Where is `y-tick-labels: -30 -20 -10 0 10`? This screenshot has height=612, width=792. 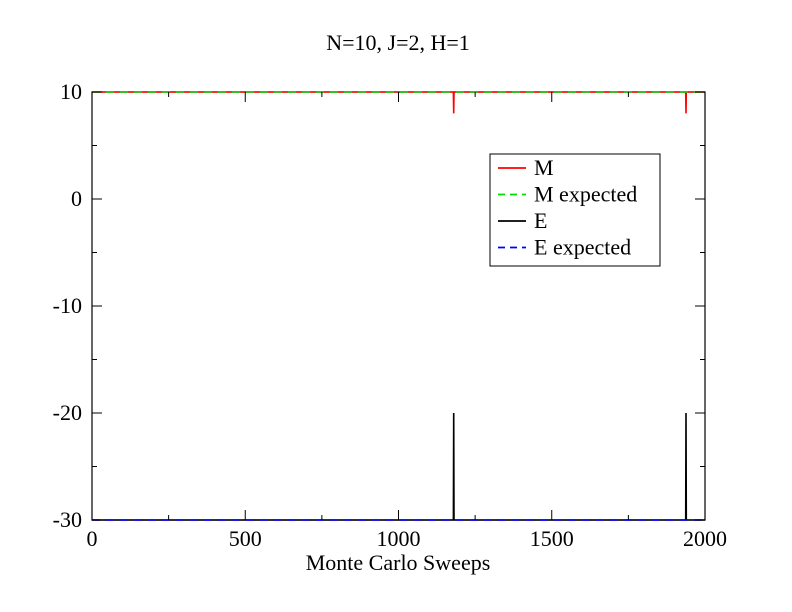
y-tick-labels: -30 -20 -10 0 10 is located at coordinates (67, 305).